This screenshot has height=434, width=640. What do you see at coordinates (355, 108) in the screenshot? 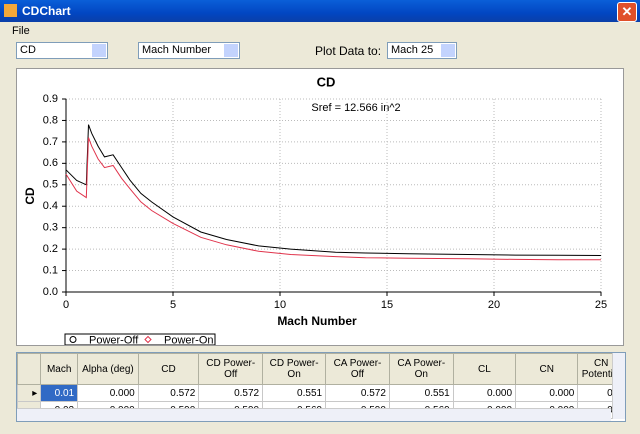
I see `annotation: Sref = 12.566 in^2` at bounding box center [355, 108].